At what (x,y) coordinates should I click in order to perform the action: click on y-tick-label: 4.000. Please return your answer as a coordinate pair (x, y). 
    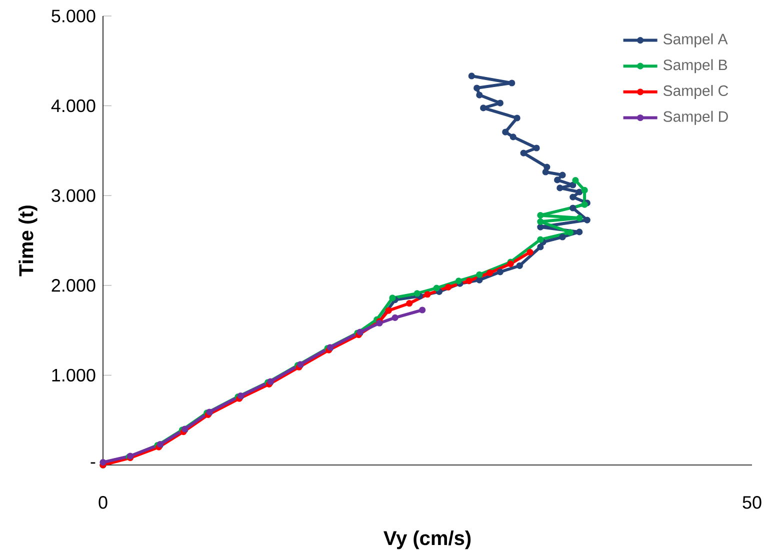
    Looking at the image, I should click on (73, 105).